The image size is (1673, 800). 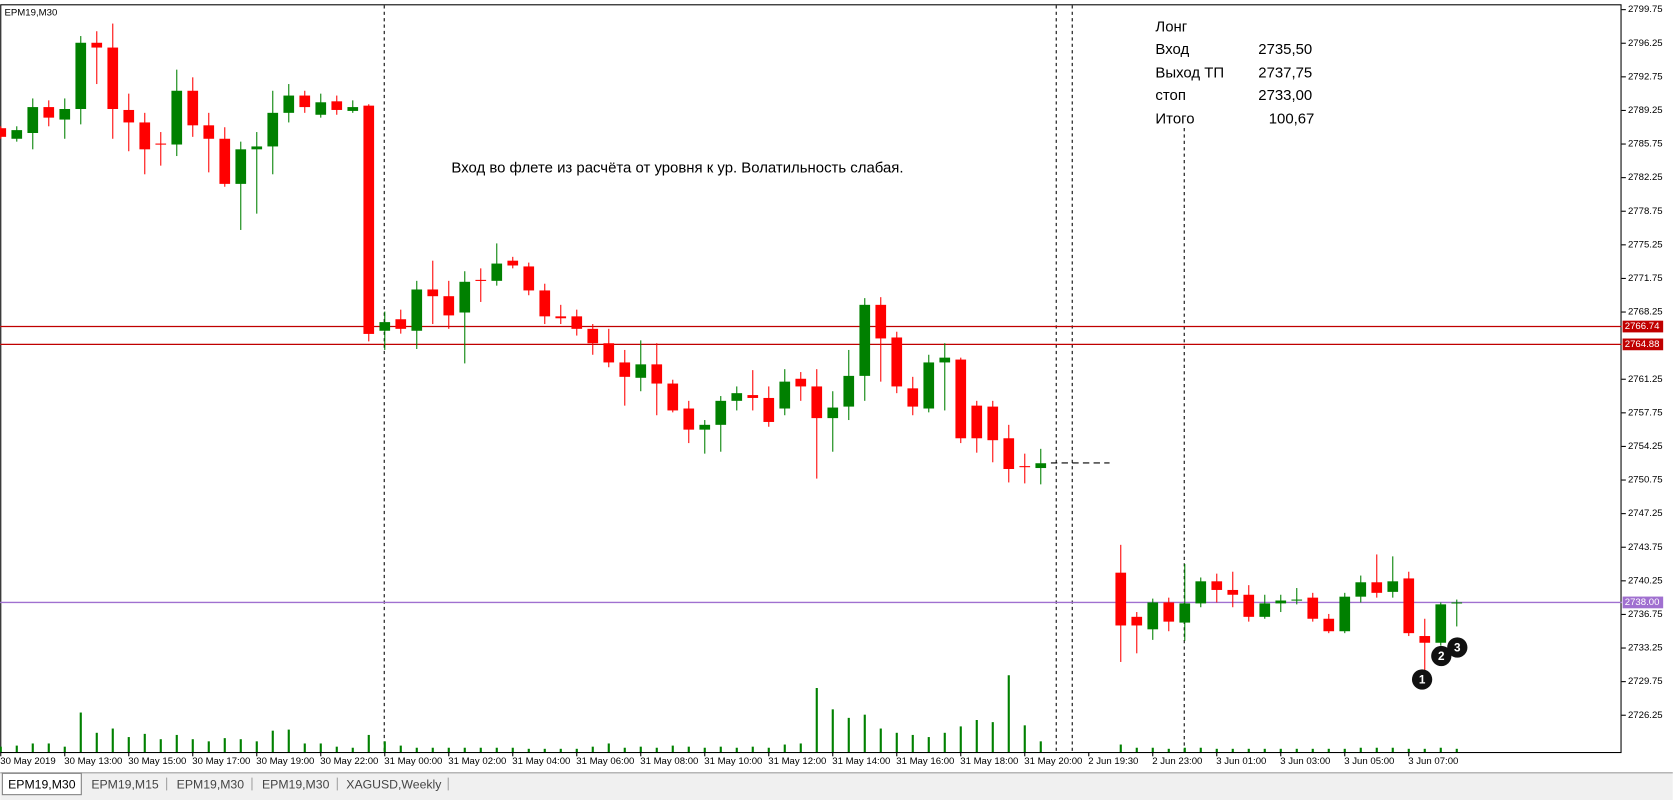 I want to click on x-tick-label: 31 May 16:00, so click(x=925, y=761).